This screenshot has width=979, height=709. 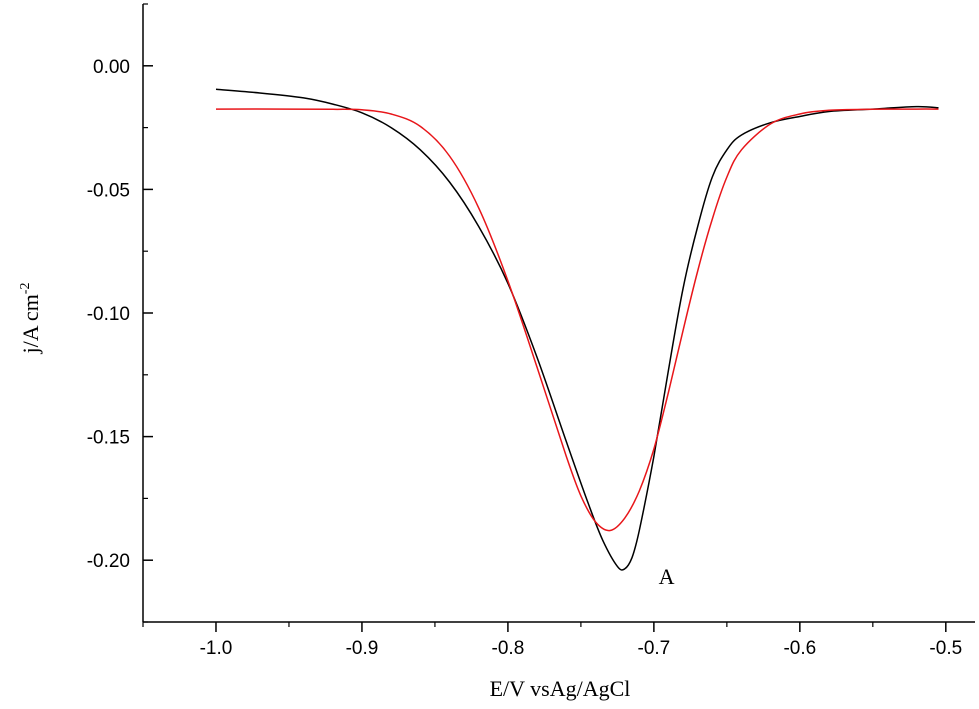 I want to click on x-axis-title: E/V vsAg/AgCl, so click(x=560, y=688).